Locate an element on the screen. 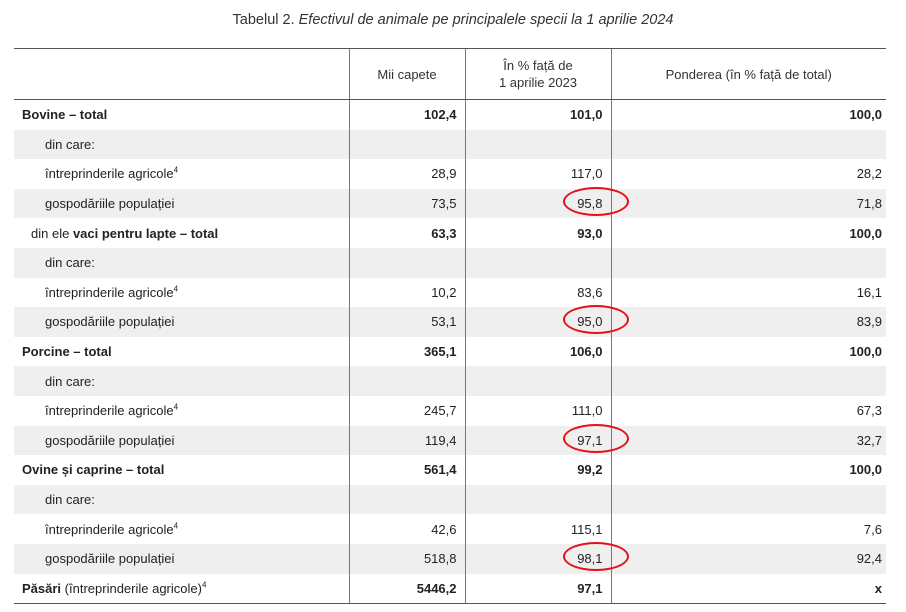 Image resolution: width=906 pixels, height=612 pixels. table-row: întreprinderile agricole4 10,2 83,6 16,1 is located at coordinates (450, 292).